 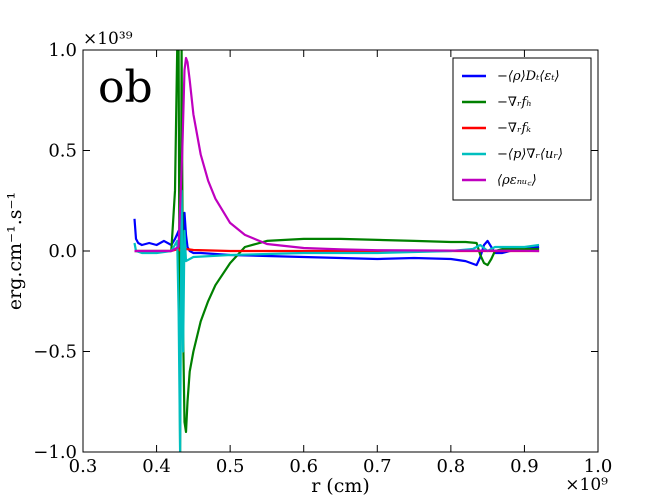 I want to click on x-tick-label: 0.9, so click(x=524, y=466).